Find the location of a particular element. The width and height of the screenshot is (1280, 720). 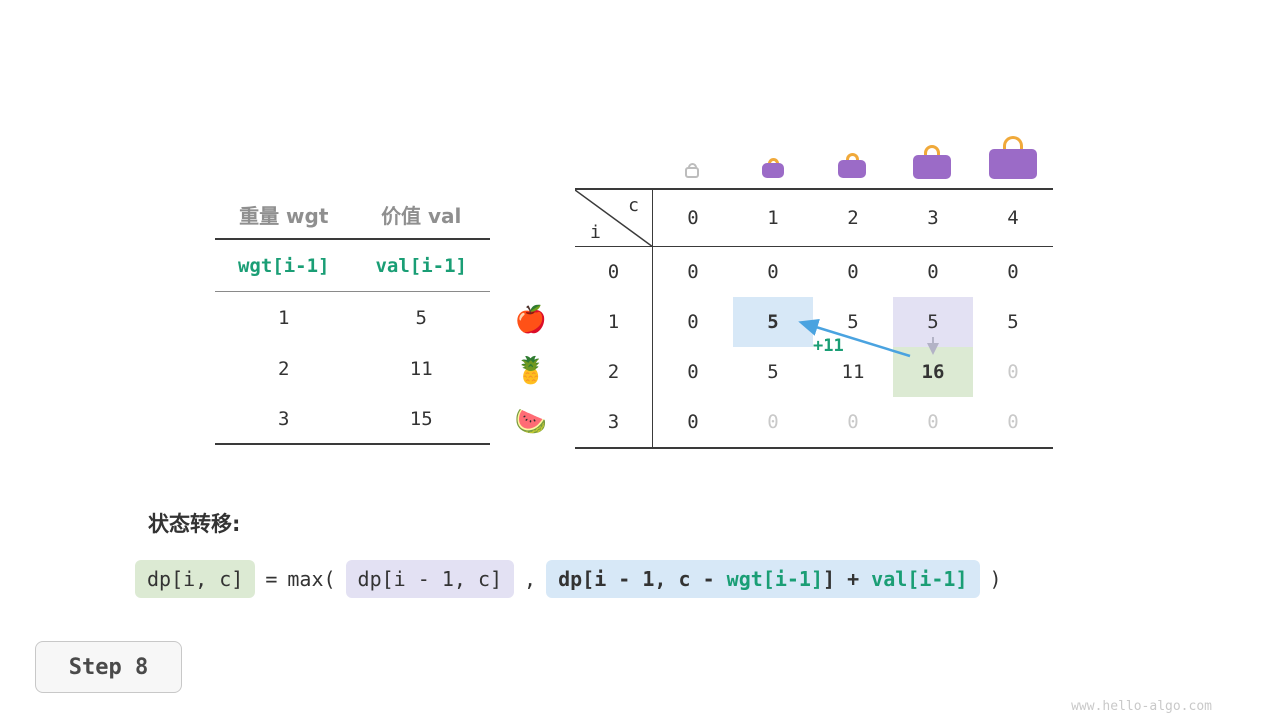

value-column-header: 价值 val is located at coordinates (421, 215).